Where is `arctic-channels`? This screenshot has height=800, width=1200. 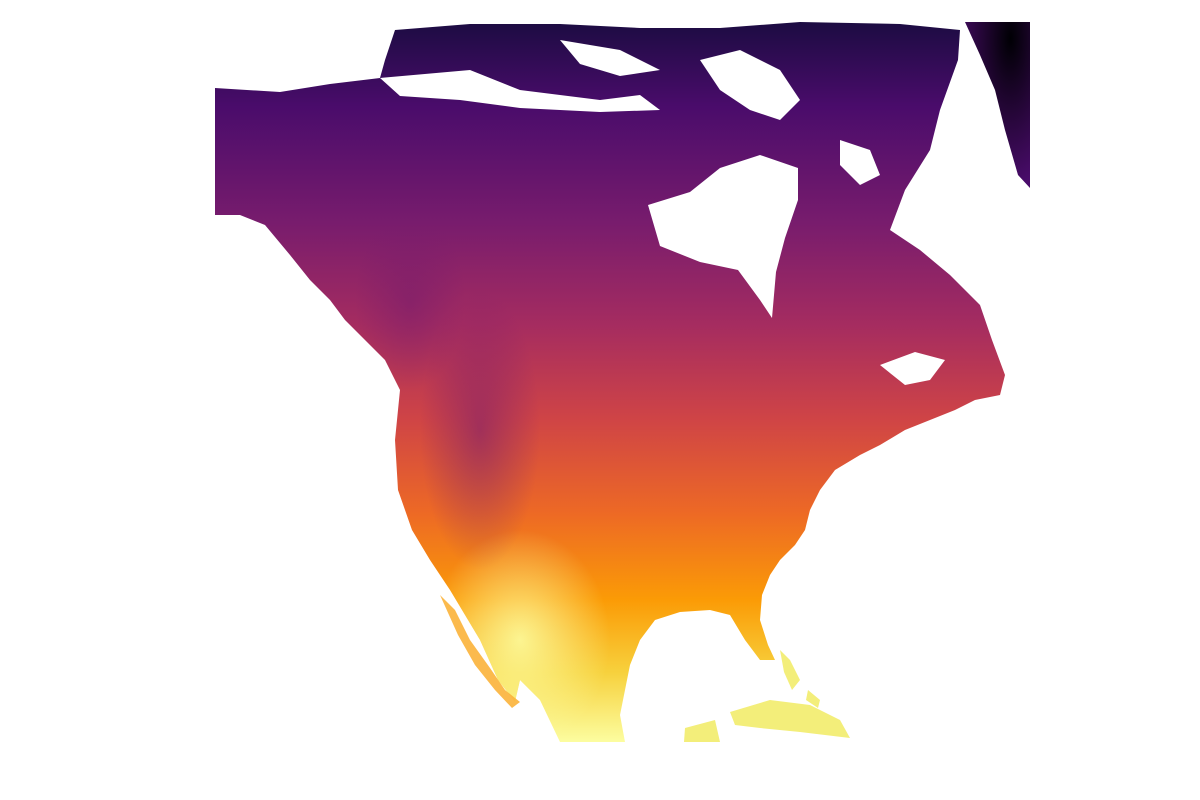 arctic-channels is located at coordinates (630, 112).